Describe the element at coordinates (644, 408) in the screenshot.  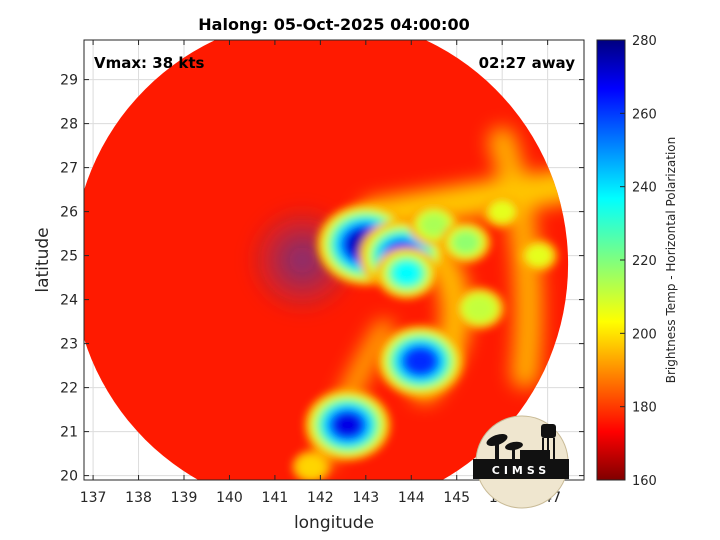
I see `colorbar-tick-label: 180` at that location.